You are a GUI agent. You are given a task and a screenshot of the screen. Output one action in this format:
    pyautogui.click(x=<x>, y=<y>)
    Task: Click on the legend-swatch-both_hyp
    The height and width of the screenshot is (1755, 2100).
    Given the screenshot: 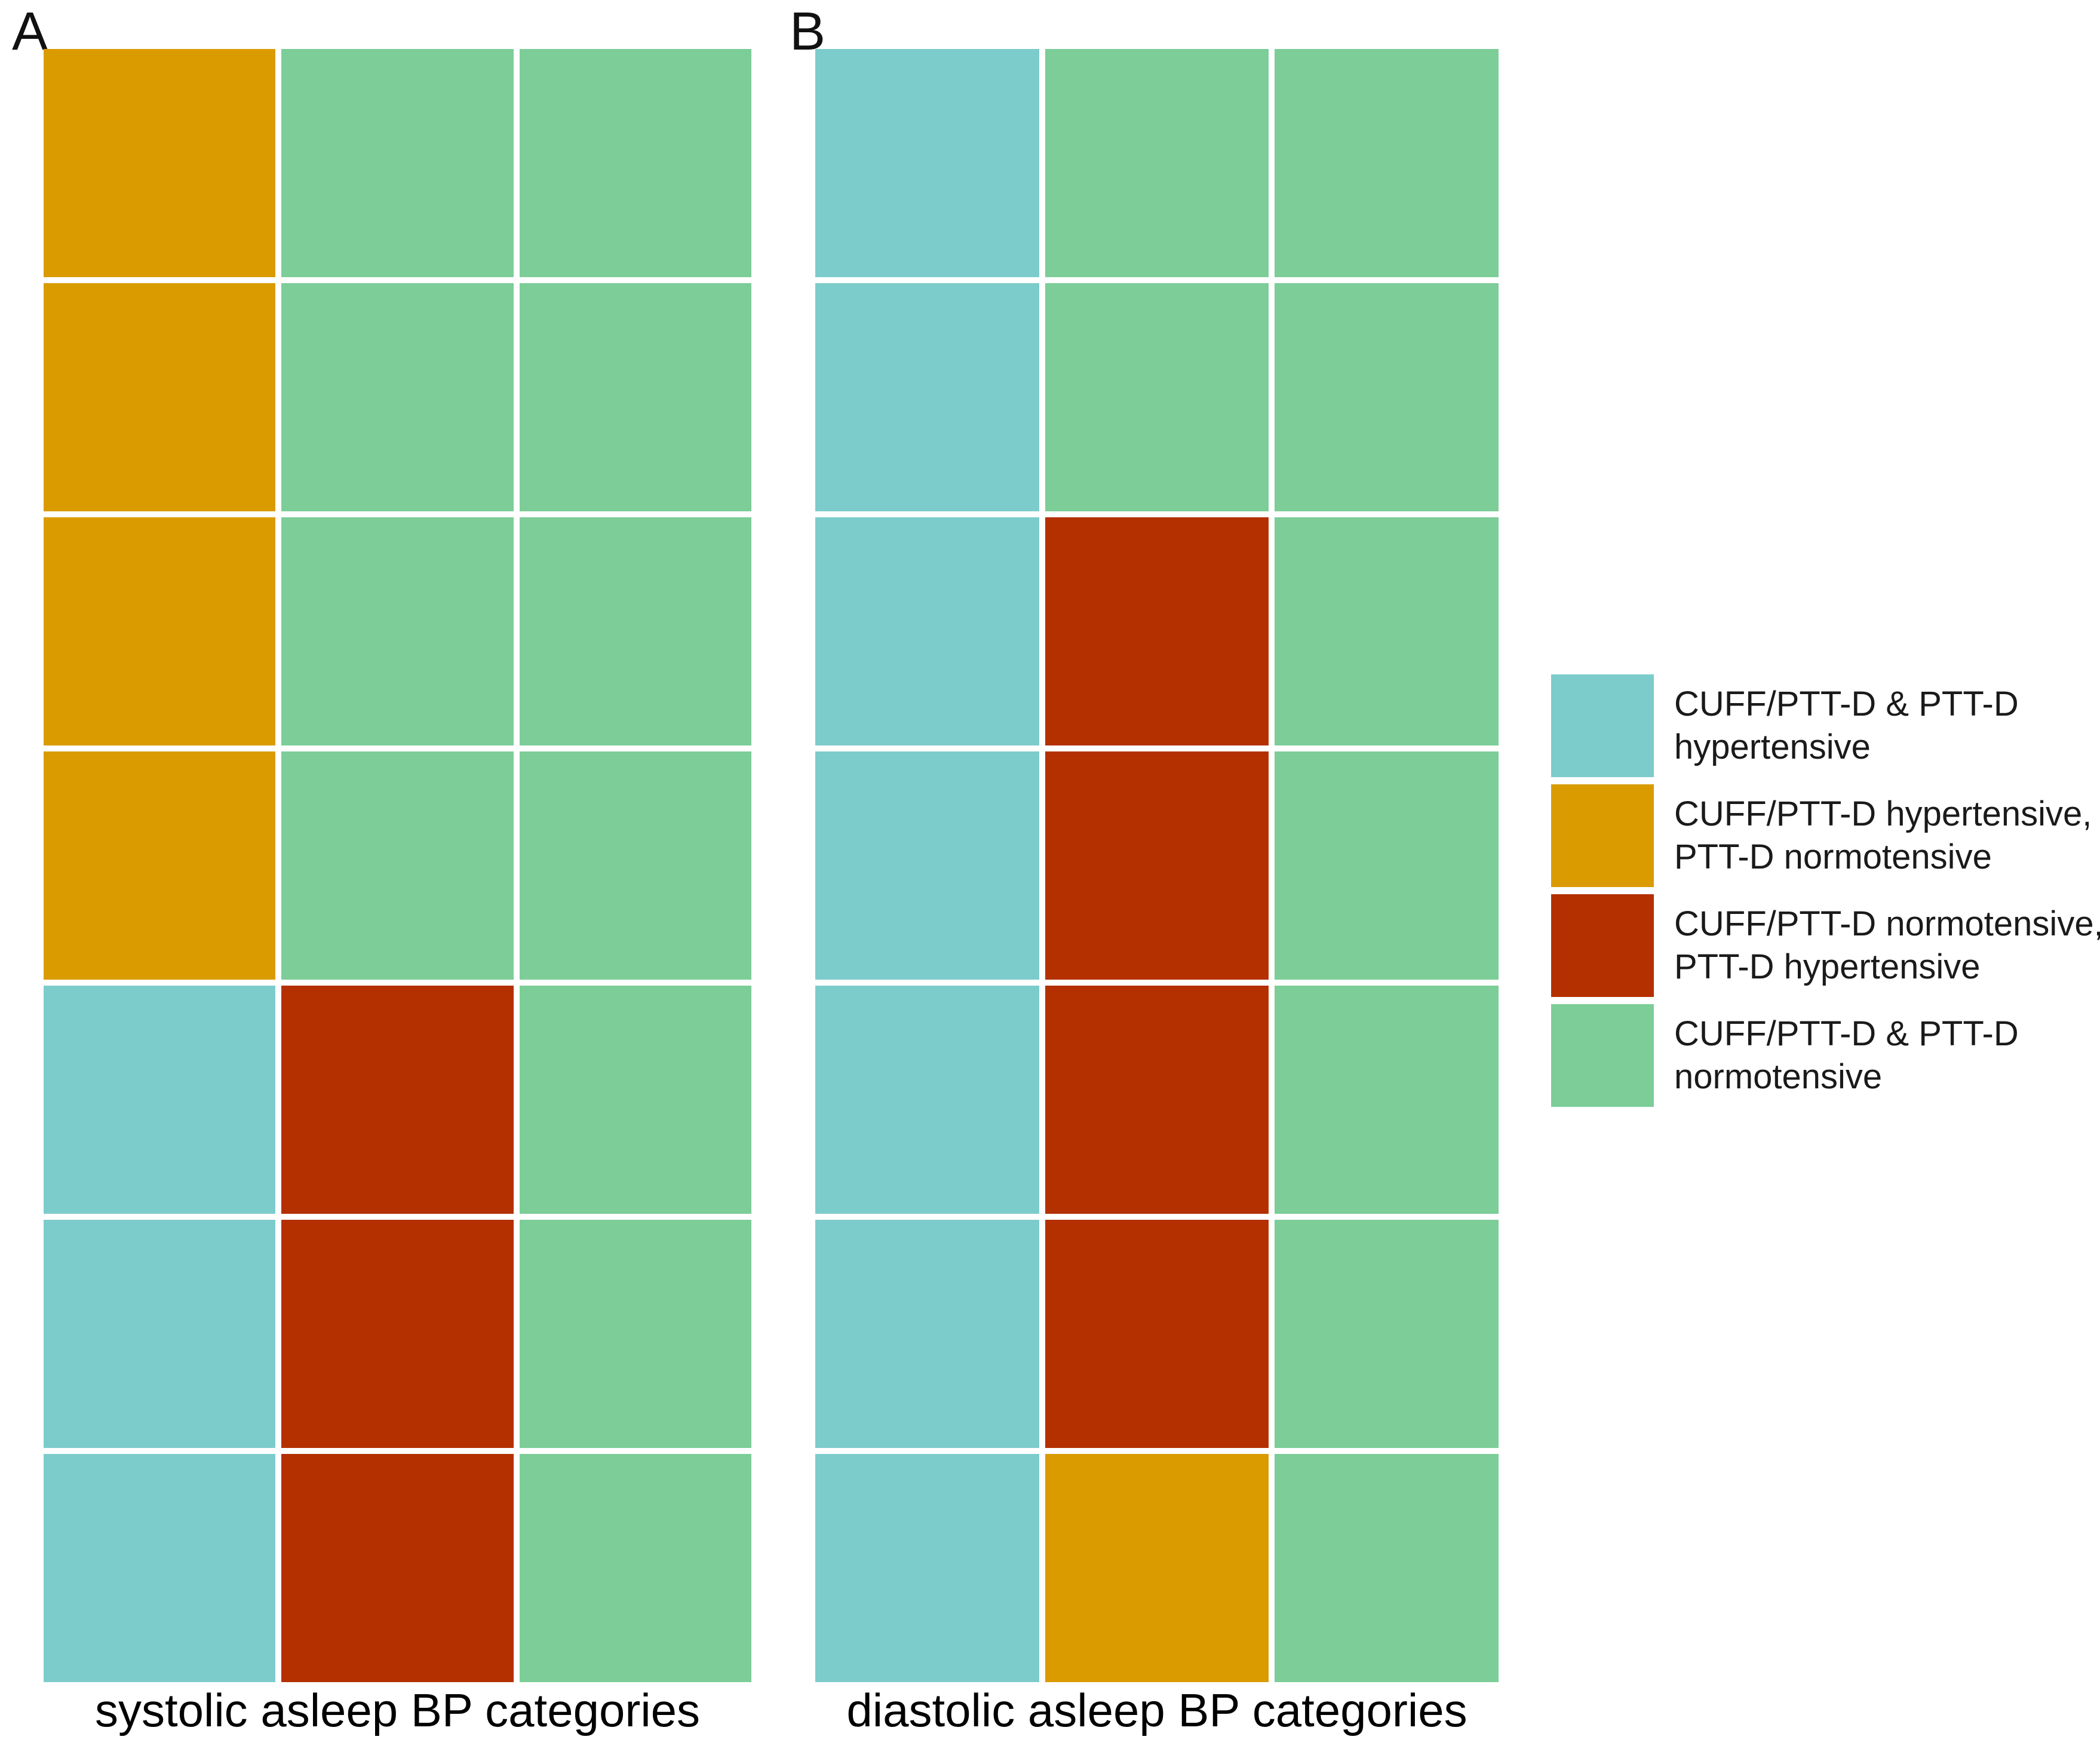 What is the action you would take?
    pyautogui.click(x=1603, y=726)
    